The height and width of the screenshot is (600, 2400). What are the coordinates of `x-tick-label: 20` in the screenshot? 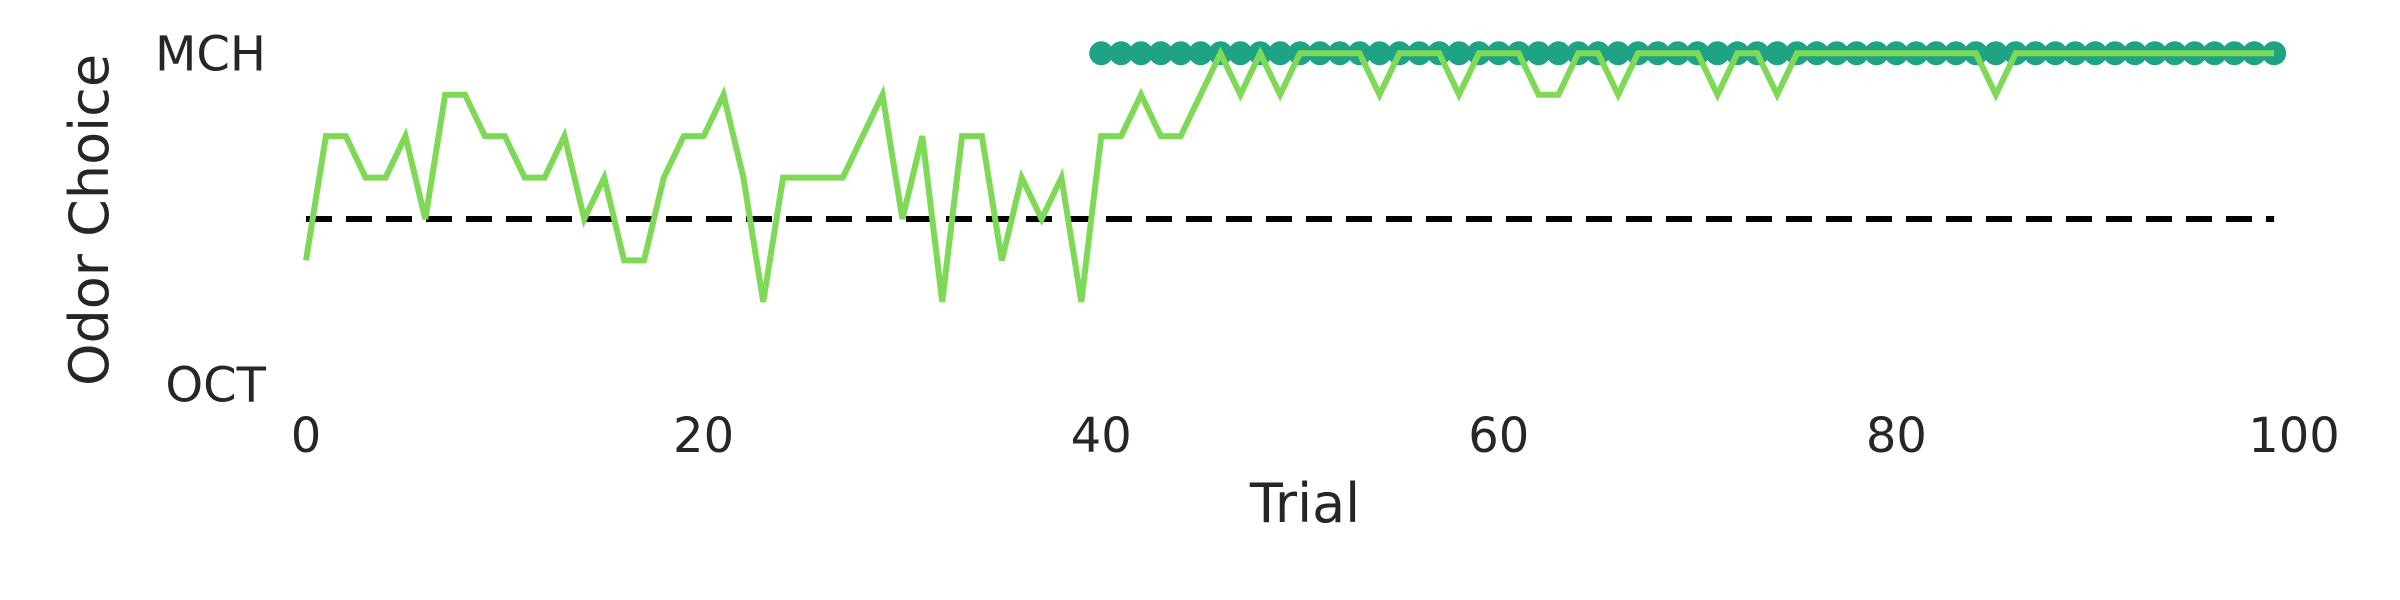 It's located at (703, 436).